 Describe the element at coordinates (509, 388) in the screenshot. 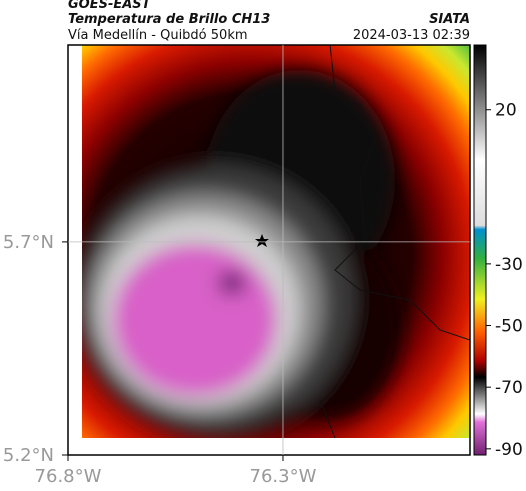

I see `colorbar-tick-label: -70` at that location.